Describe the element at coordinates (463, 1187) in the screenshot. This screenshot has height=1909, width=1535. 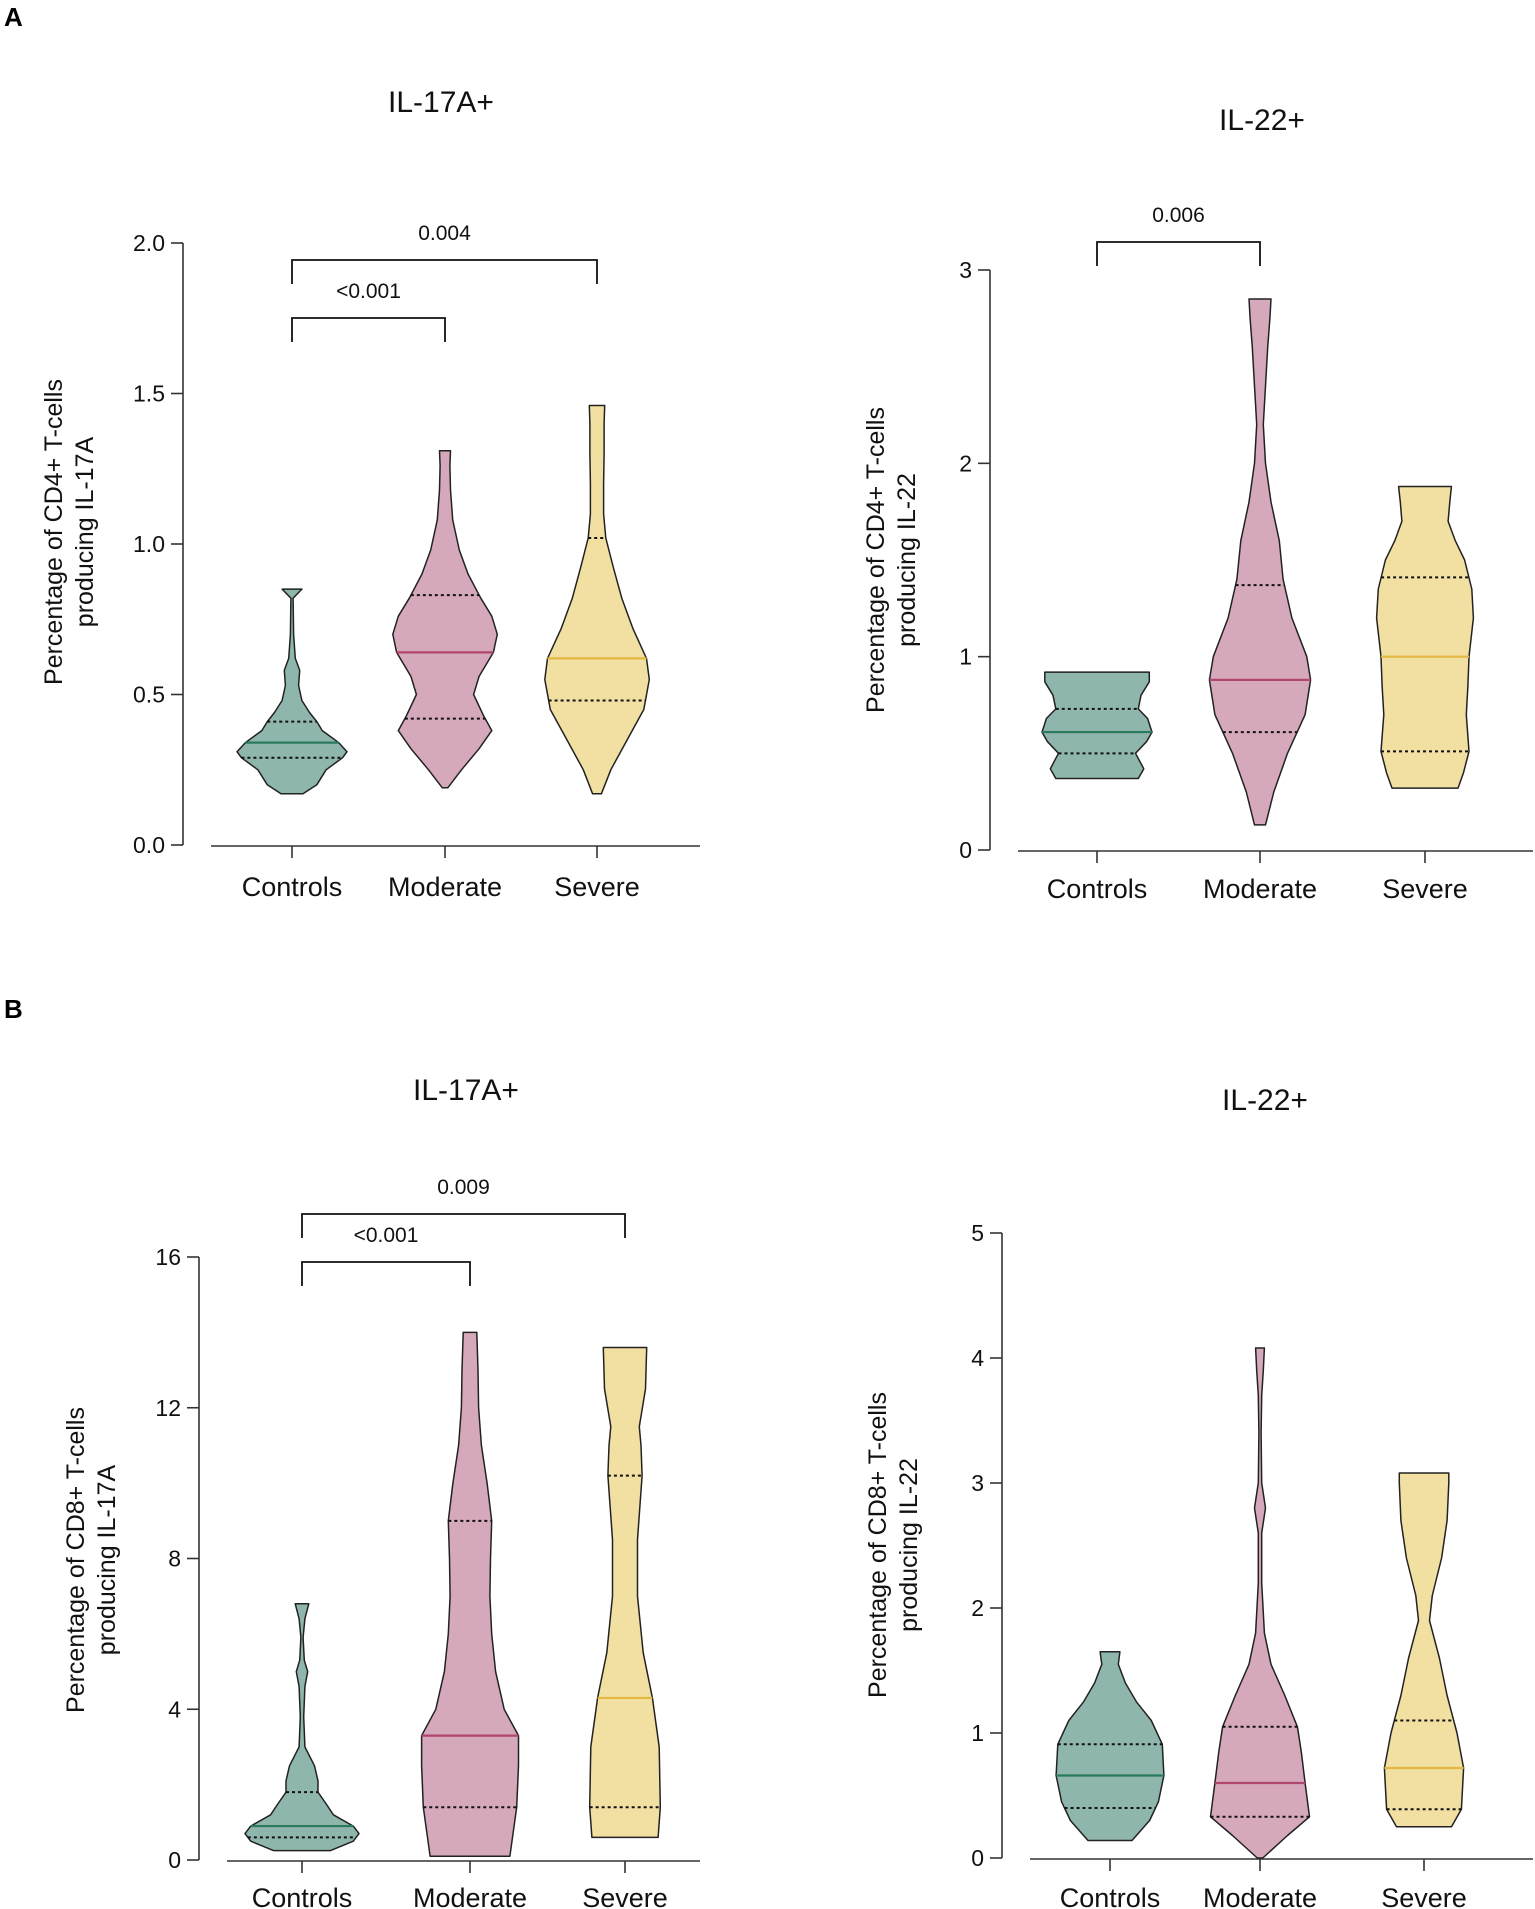
I see `p-value-label: 0.009` at that location.